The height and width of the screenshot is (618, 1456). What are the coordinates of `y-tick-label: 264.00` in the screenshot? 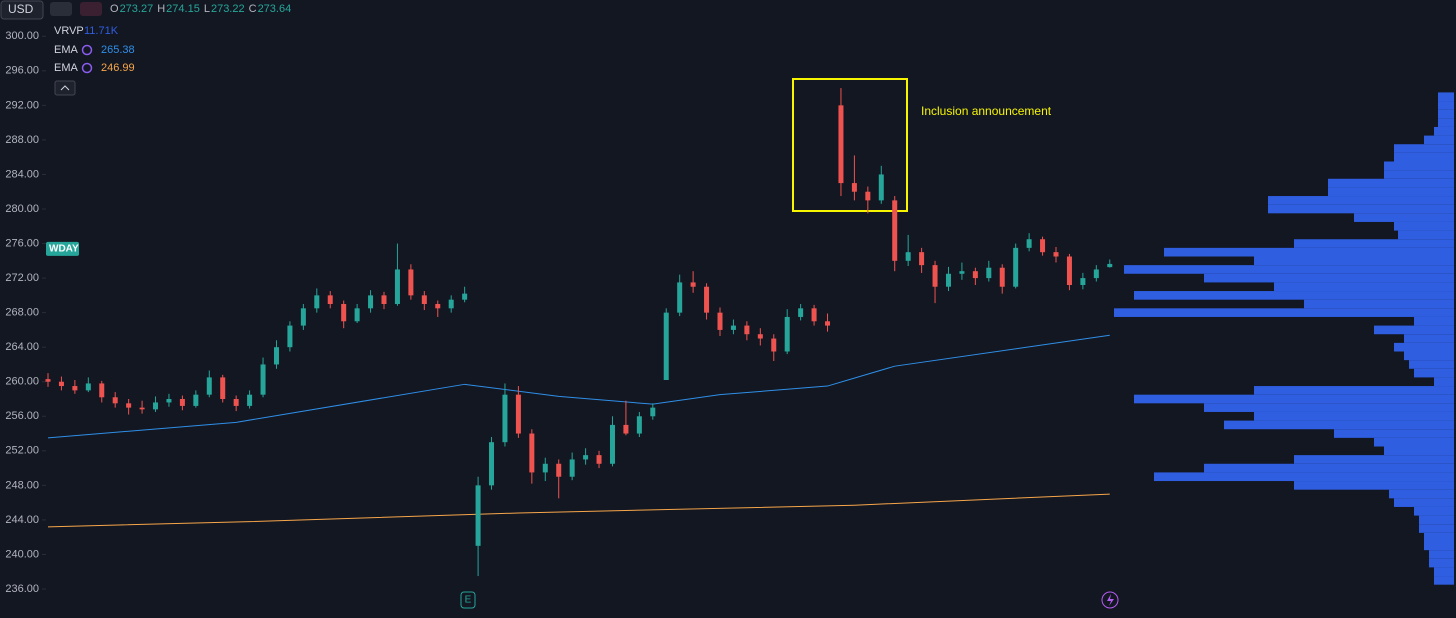 It's located at (22, 347).